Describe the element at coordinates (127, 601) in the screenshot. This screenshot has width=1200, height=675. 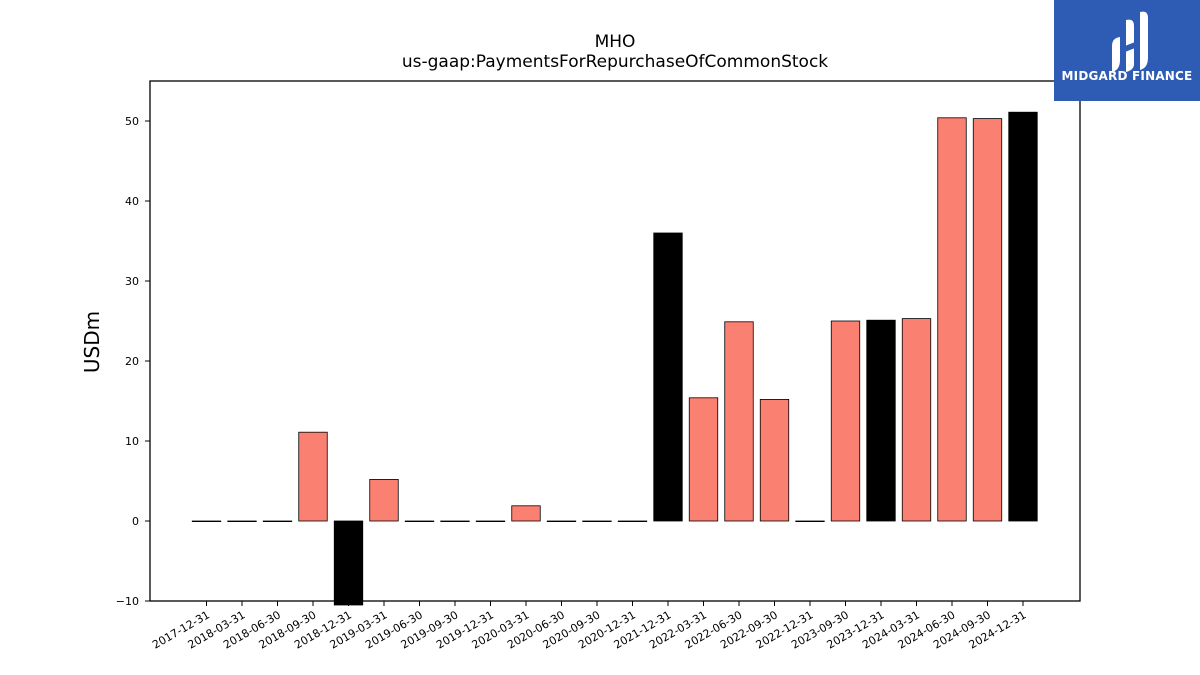
I see `y-tick-label: −10` at that location.